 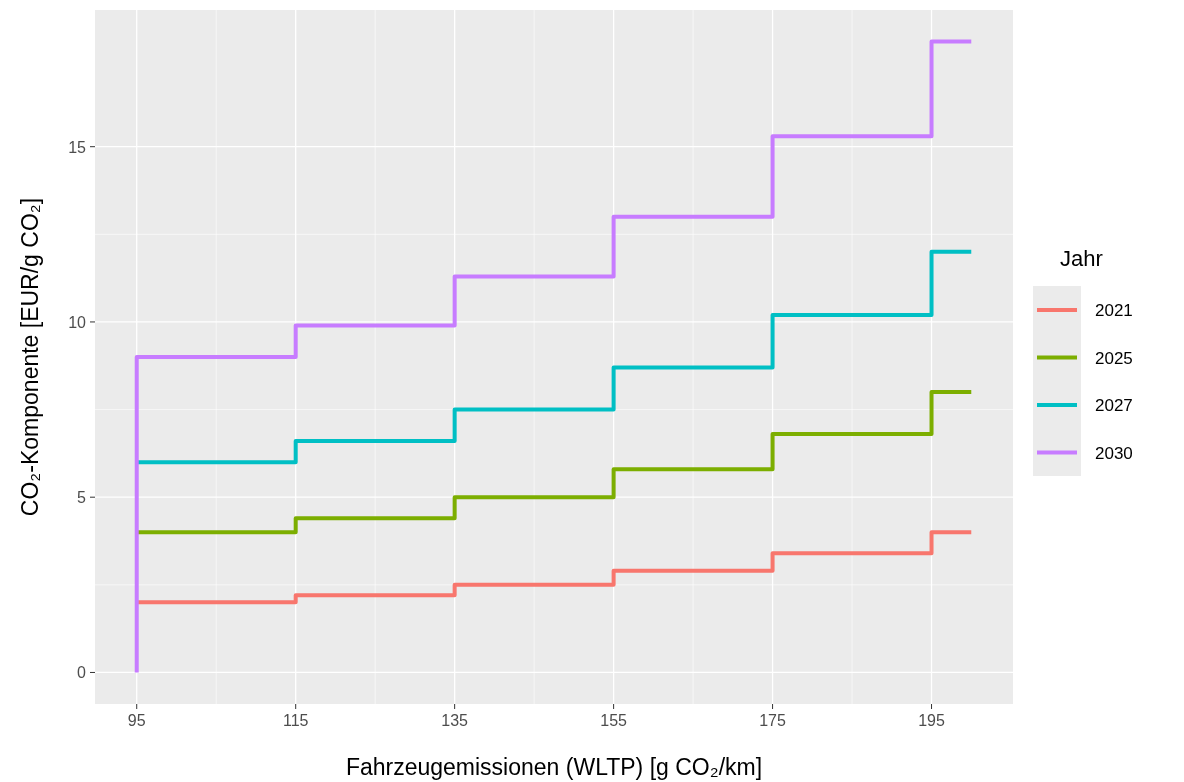 I want to click on legend-label: 2025, so click(x=1114, y=358).